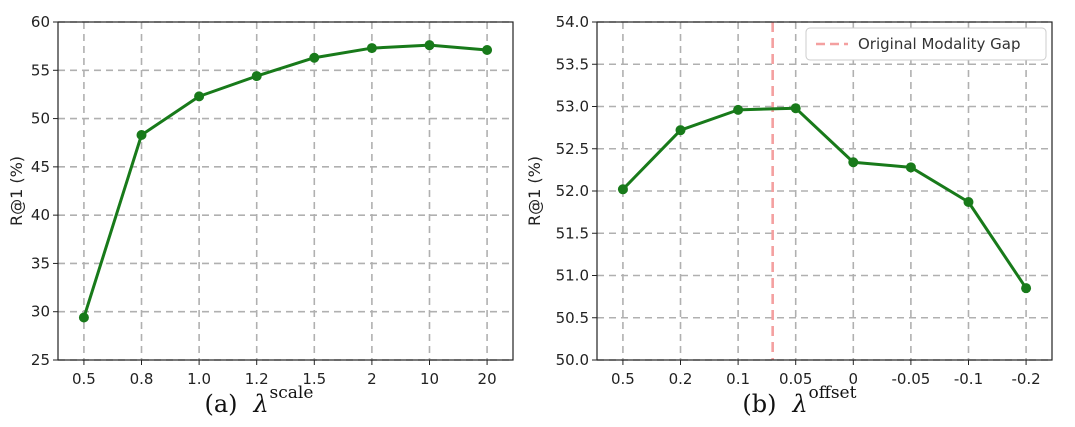 This screenshot has width=1075, height=427. Describe the element at coordinates (372, 379) in the screenshot. I see `x-tick-label: 2` at that location.